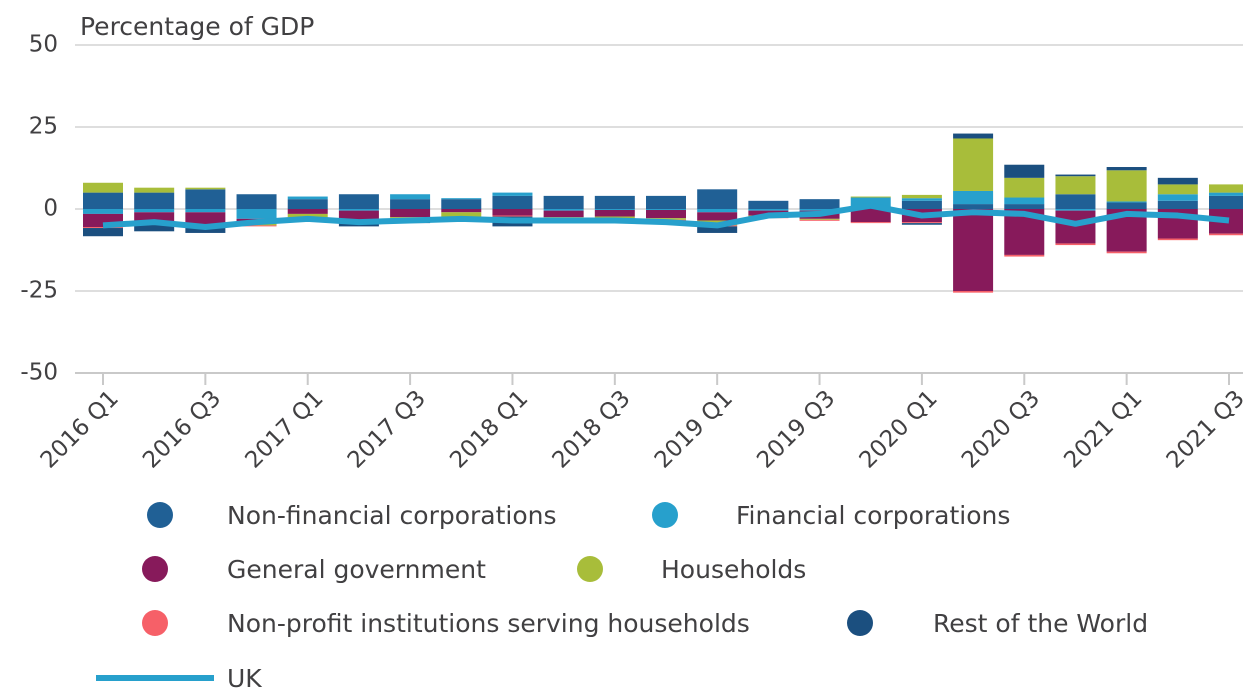 The width and height of the screenshot is (1243, 689). I want to click on y-tick-label: 25, so click(43, 127).